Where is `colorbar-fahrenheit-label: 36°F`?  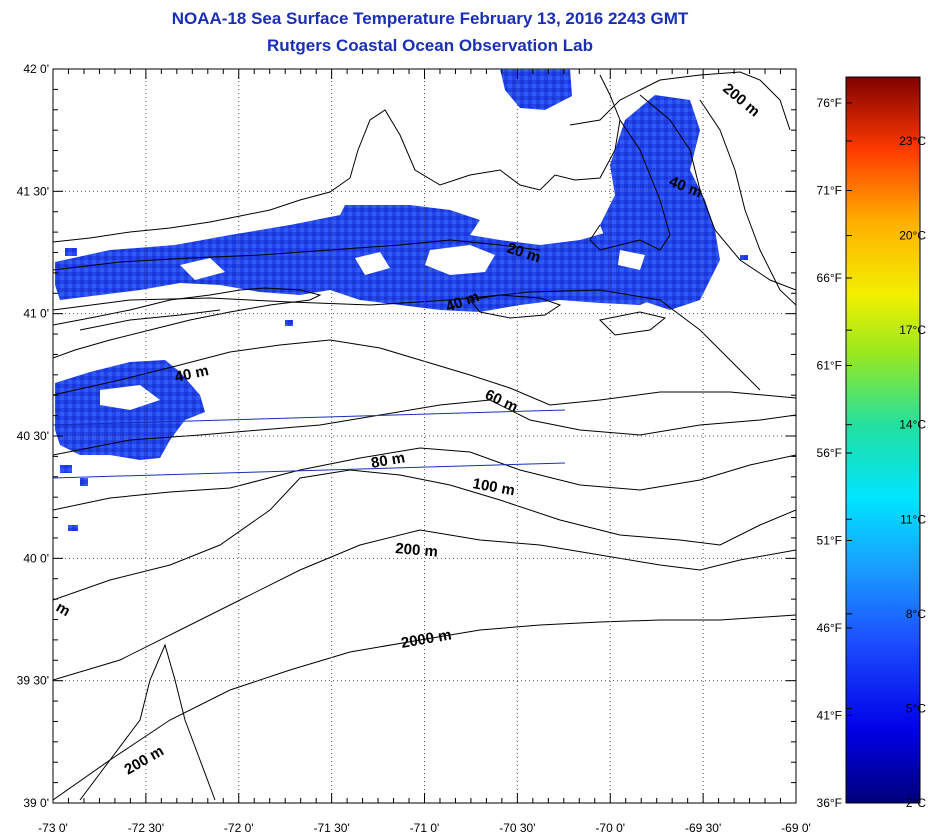
colorbar-fahrenheit-label: 36°F is located at coordinates (829, 803).